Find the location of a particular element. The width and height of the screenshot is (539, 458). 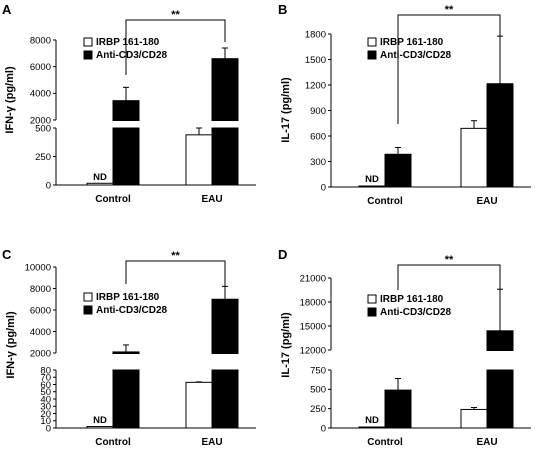

y-tick-label: 1200 is located at coordinates (315, 85).